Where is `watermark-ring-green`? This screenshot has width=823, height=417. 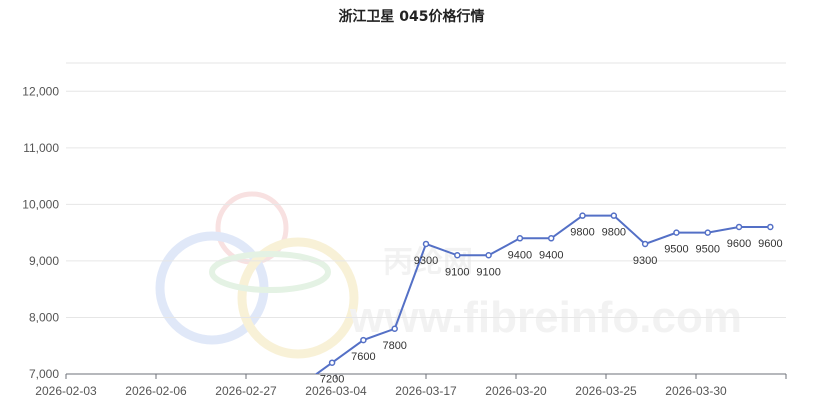
watermark-ring-green is located at coordinates (270, 272).